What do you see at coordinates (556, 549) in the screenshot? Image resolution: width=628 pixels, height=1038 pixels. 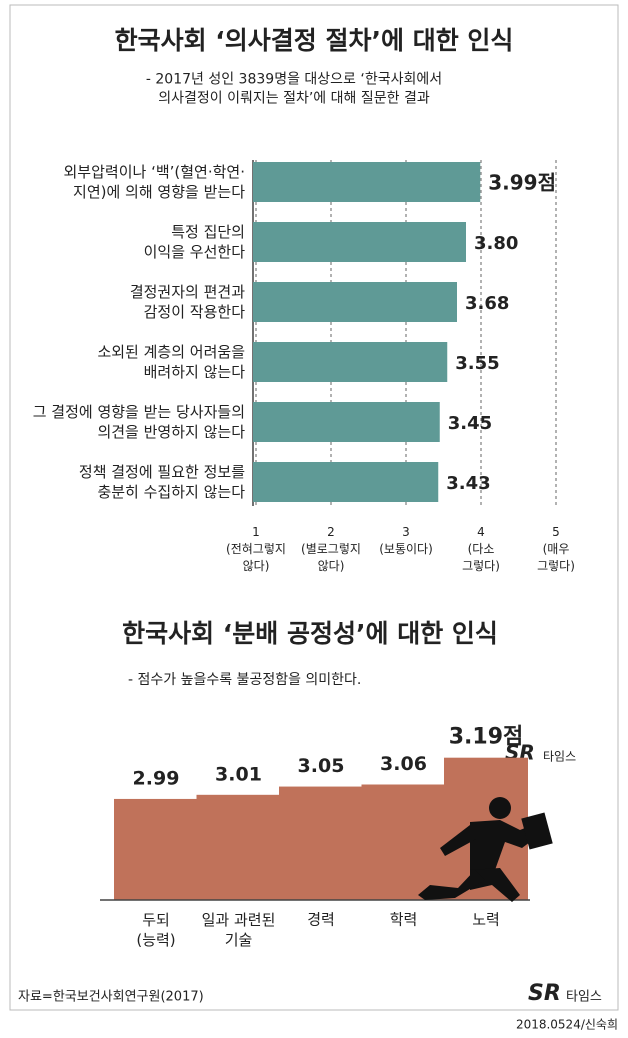 I see `x-tick-label: 5 (매우 그렇다)` at bounding box center [556, 549].